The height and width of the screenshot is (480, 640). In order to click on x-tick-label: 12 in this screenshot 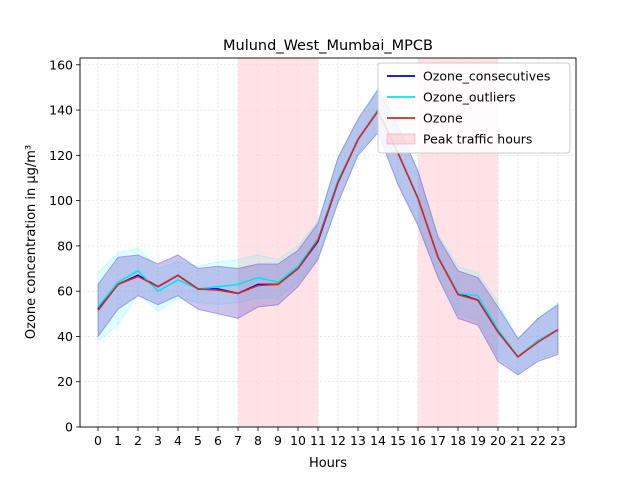, I will do `click(338, 440)`.